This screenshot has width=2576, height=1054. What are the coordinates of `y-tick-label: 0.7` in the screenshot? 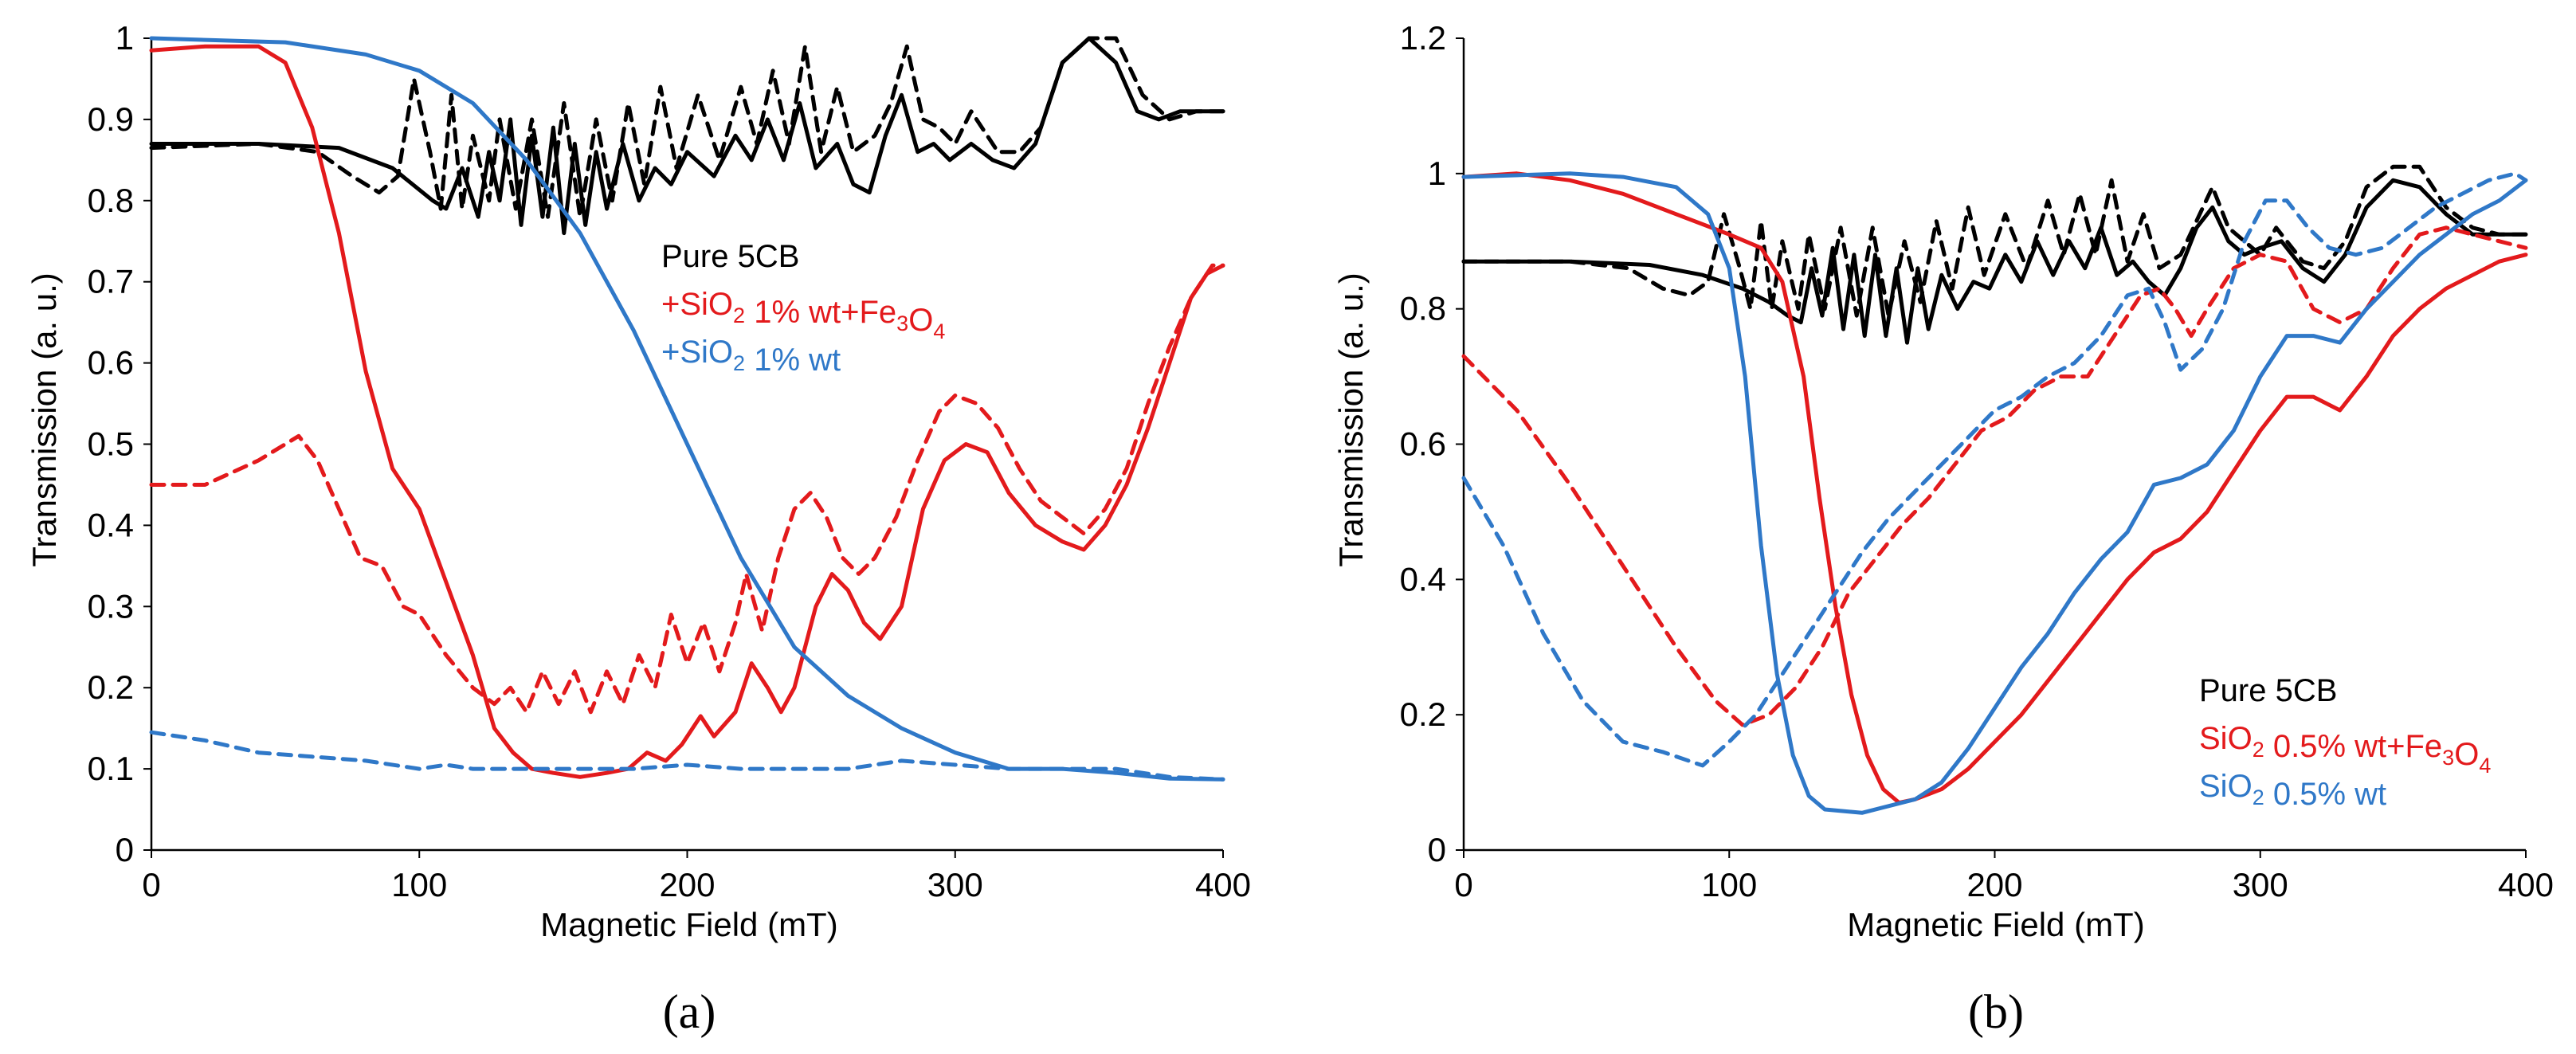 It's located at (111, 281).